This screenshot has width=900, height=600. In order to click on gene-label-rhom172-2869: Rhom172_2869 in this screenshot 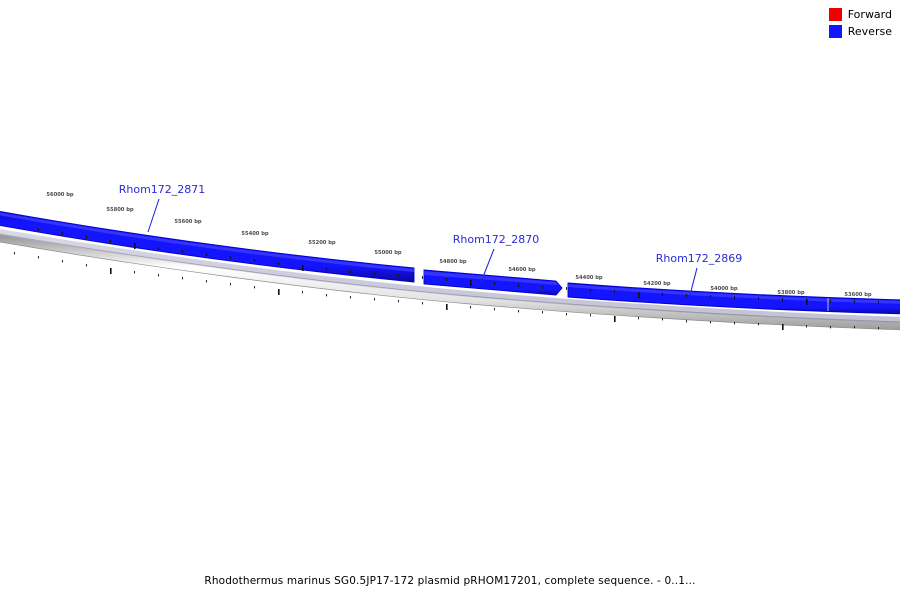, I will do `click(699, 258)`.